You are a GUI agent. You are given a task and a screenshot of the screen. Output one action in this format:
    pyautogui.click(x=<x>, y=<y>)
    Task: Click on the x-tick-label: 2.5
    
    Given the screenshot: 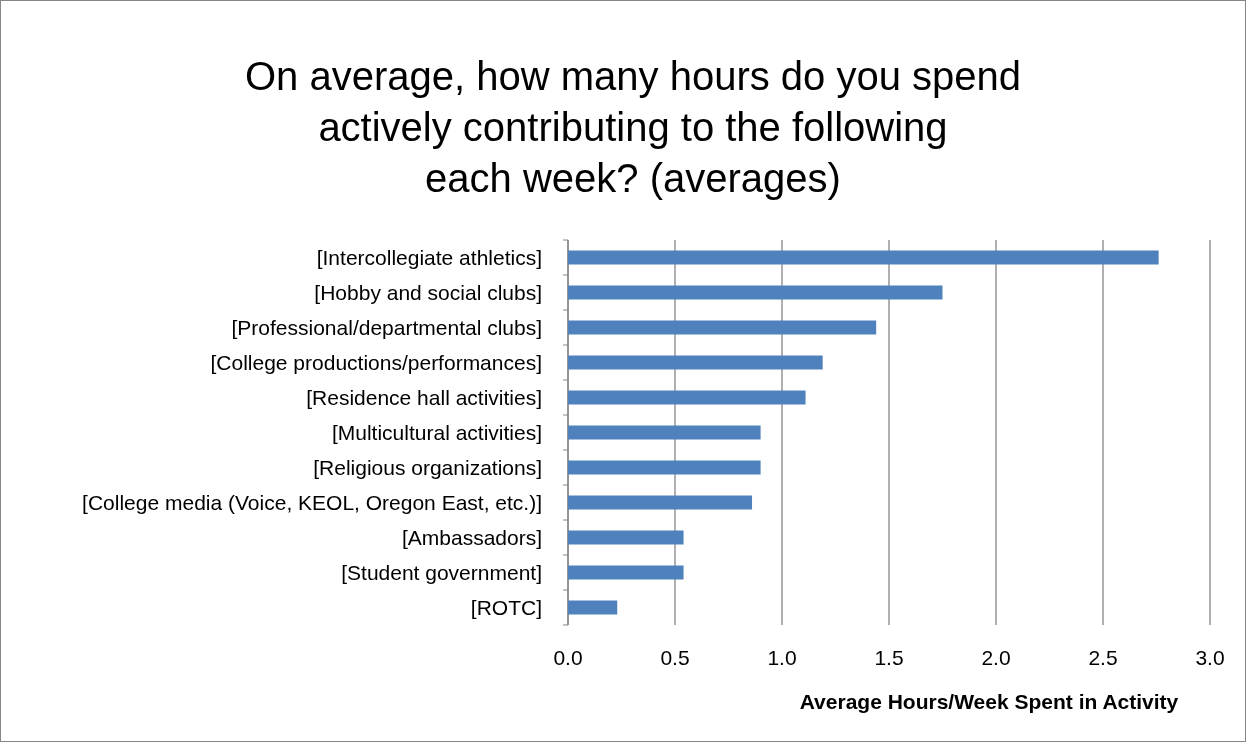 What is the action you would take?
    pyautogui.click(x=1103, y=657)
    